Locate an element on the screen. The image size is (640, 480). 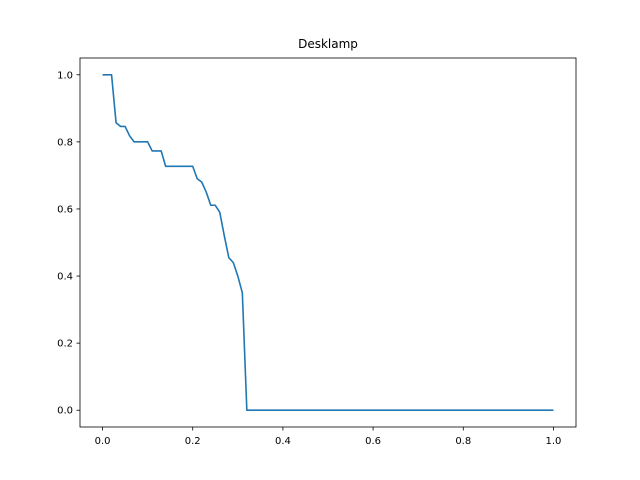
y-tick-label-3: 0.6 is located at coordinates (65, 209).